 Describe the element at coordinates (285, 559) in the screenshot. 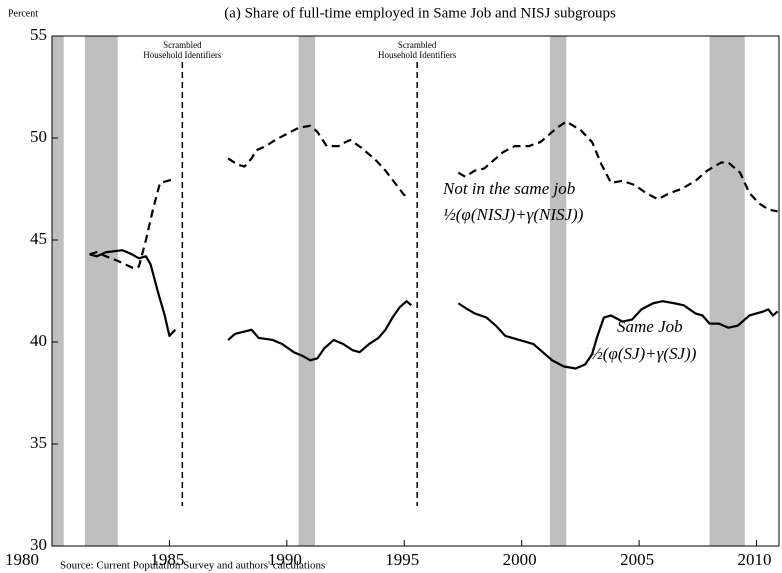

I see `x-tick-label: 1990` at that location.